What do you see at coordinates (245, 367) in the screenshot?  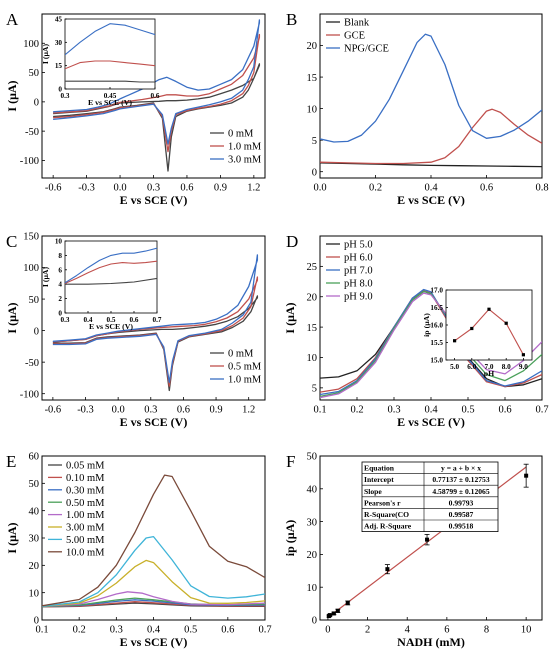 I see `legend-label: 0.5 mM` at bounding box center [245, 367].